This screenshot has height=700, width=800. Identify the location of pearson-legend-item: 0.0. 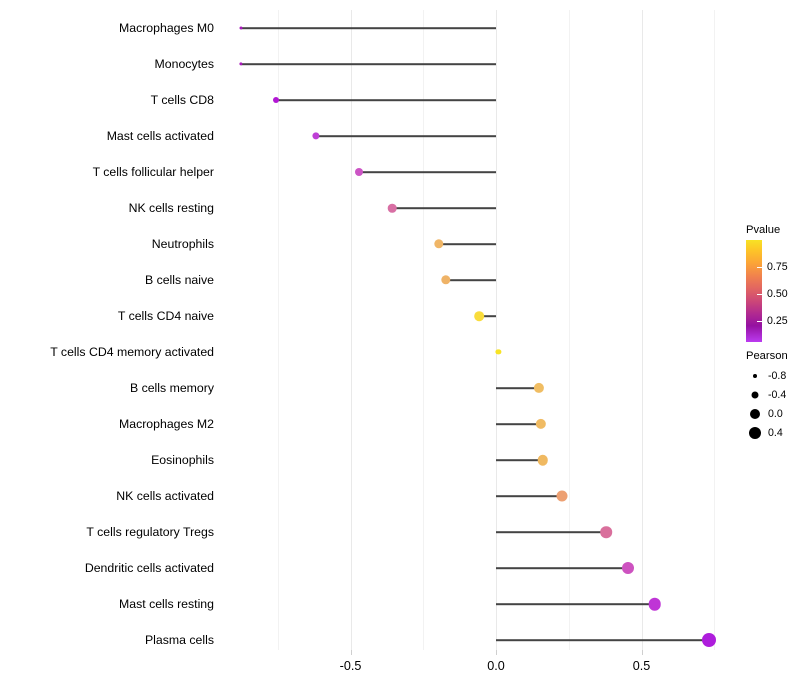
(773, 413).